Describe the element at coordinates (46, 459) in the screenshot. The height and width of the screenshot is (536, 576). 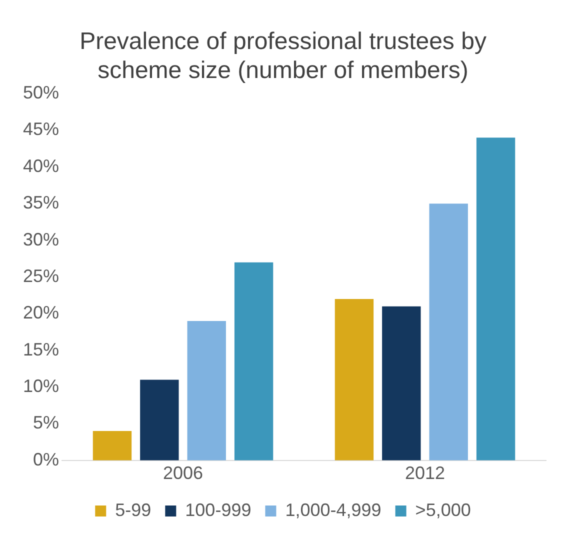
I see `y-tick-label: 0%` at that location.